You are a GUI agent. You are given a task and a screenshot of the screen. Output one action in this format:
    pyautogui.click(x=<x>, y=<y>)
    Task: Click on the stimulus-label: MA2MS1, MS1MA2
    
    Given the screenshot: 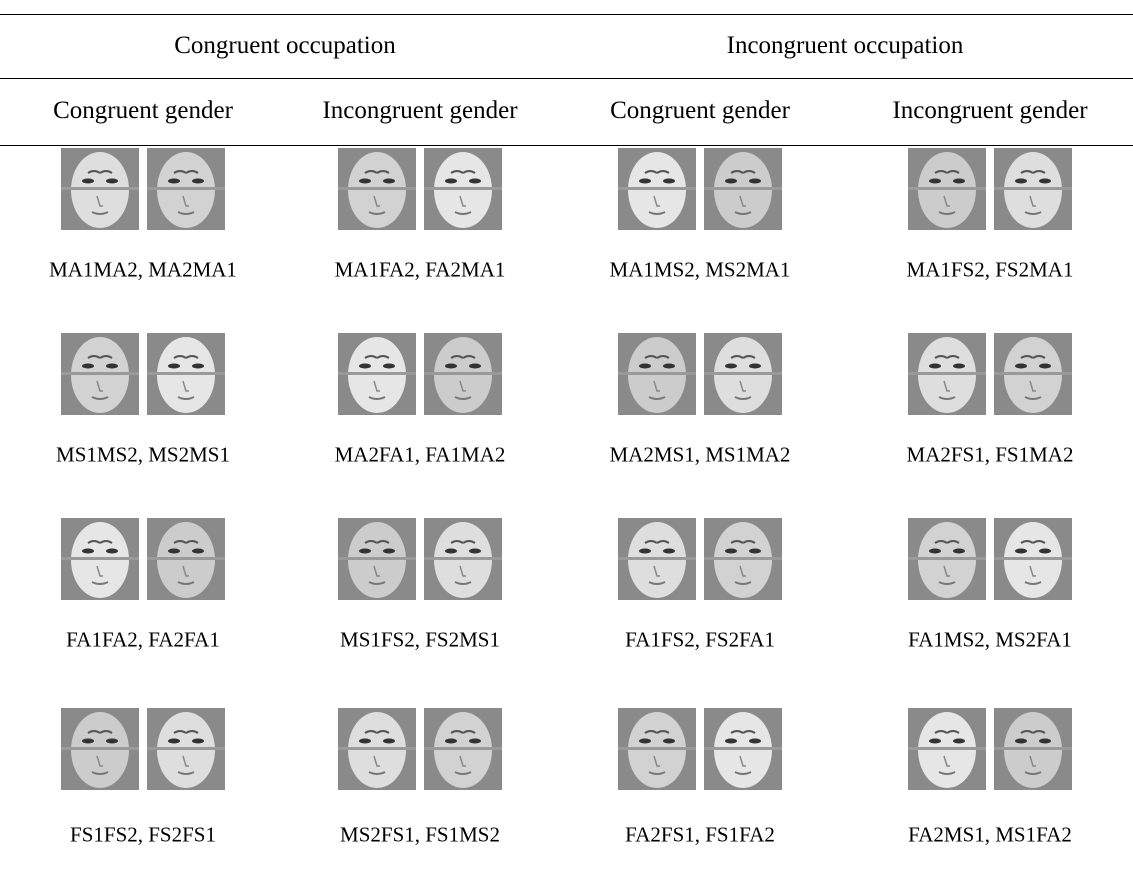 What is the action you would take?
    pyautogui.click(x=700, y=454)
    